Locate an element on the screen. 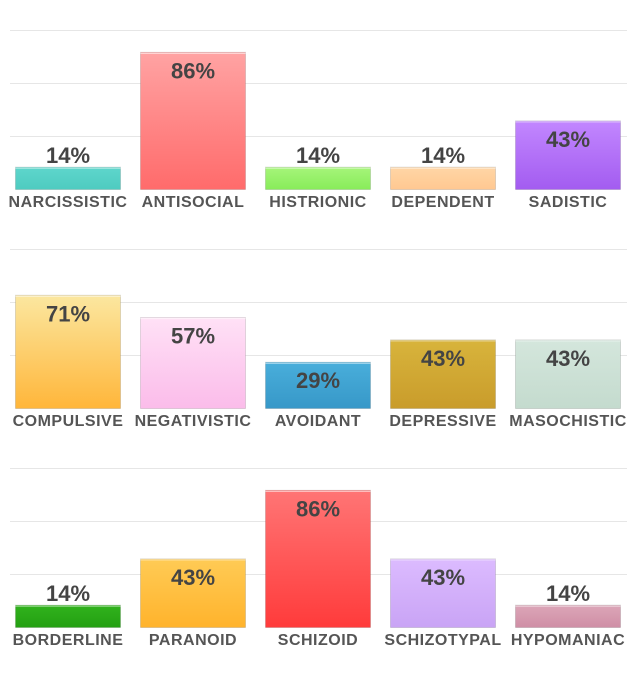 Image resolution: width=635 pixels, height=690 pixels. category-label: ANTISOCIAL is located at coordinates (193, 202).